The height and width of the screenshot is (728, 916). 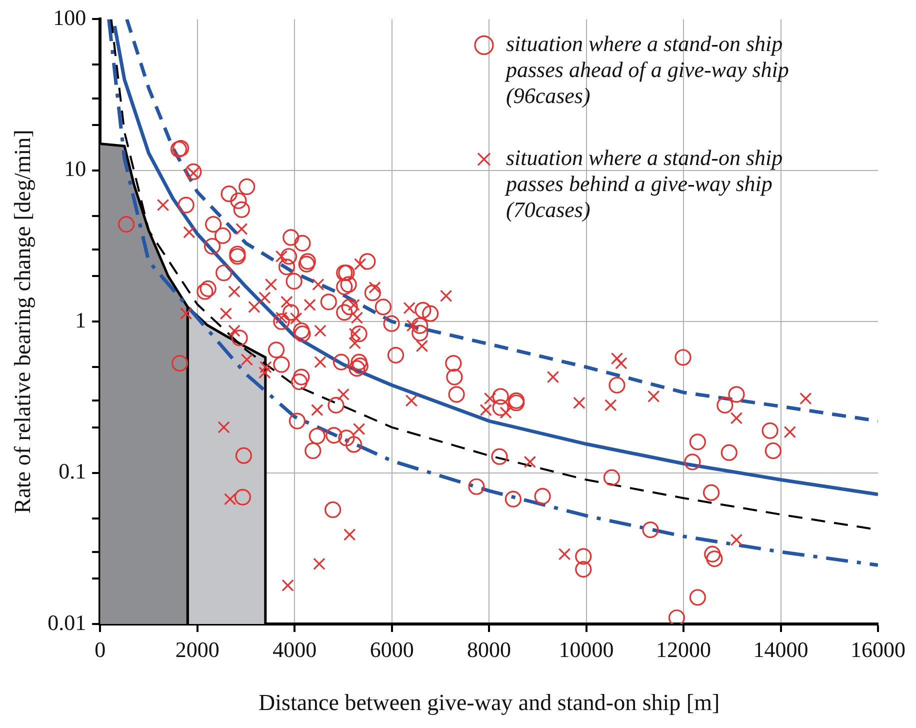 I want to click on x-tick-label: 6000, so click(x=392, y=649).